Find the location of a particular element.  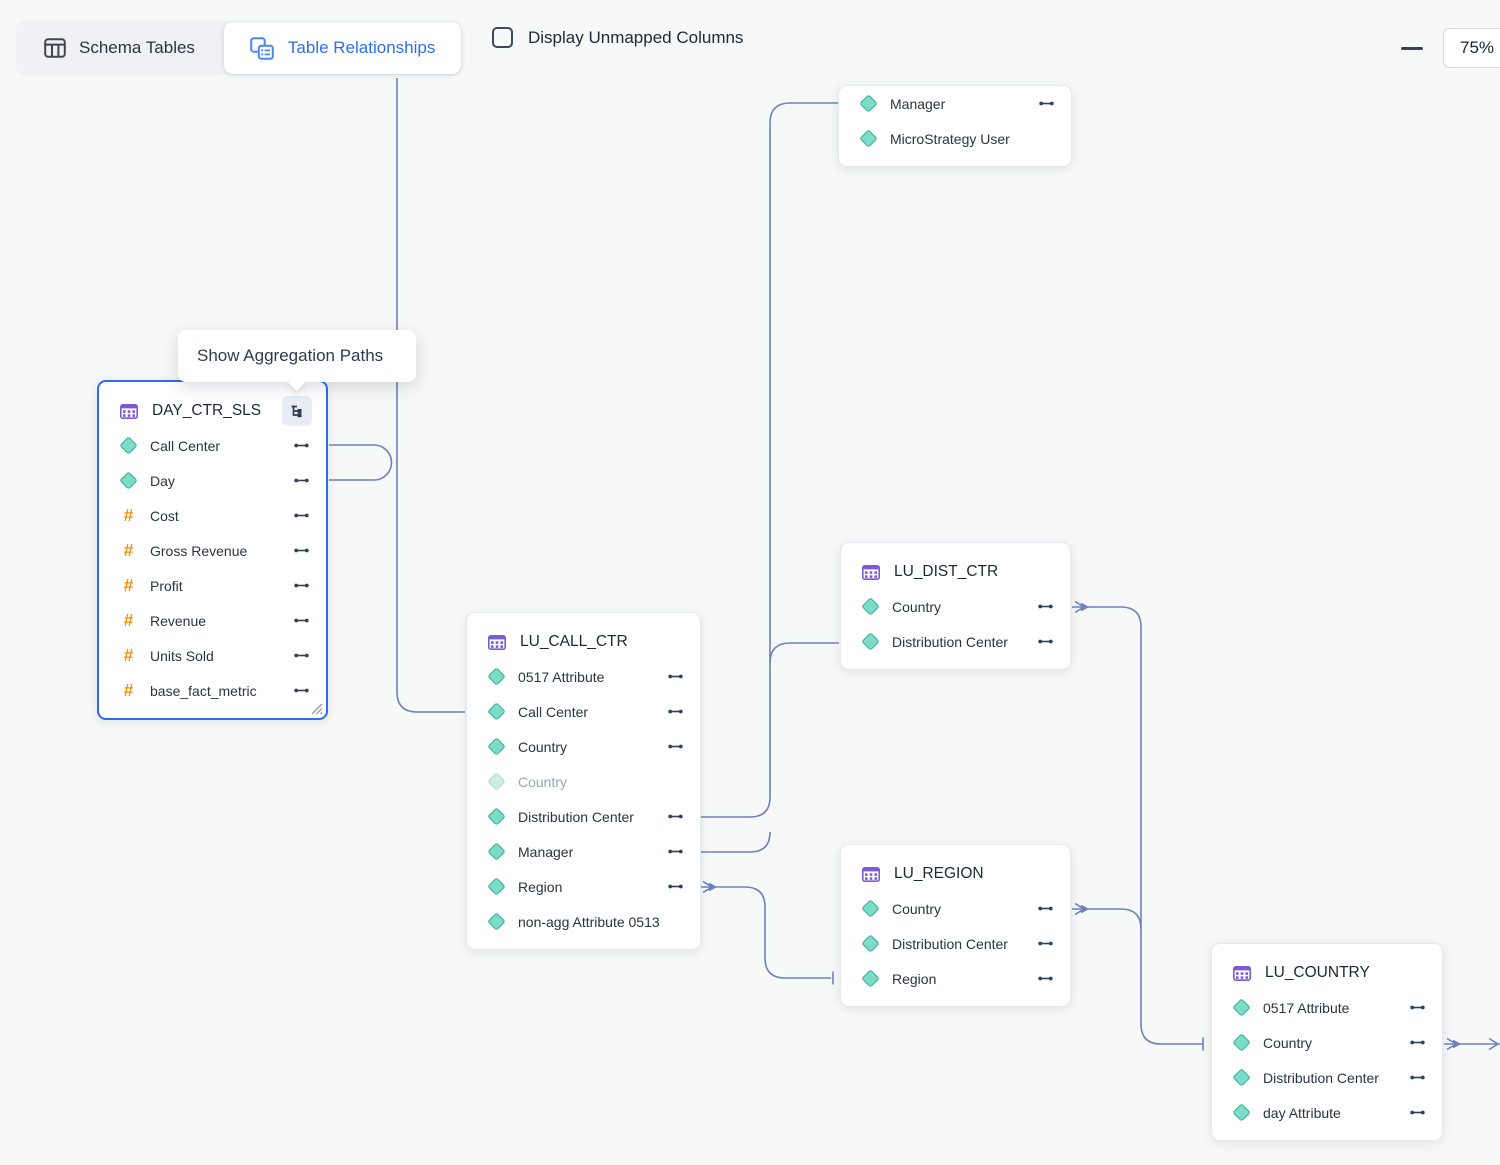

table-card-lu-region: LU_REGION Country Distribution Center is located at coordinates (955, 925).